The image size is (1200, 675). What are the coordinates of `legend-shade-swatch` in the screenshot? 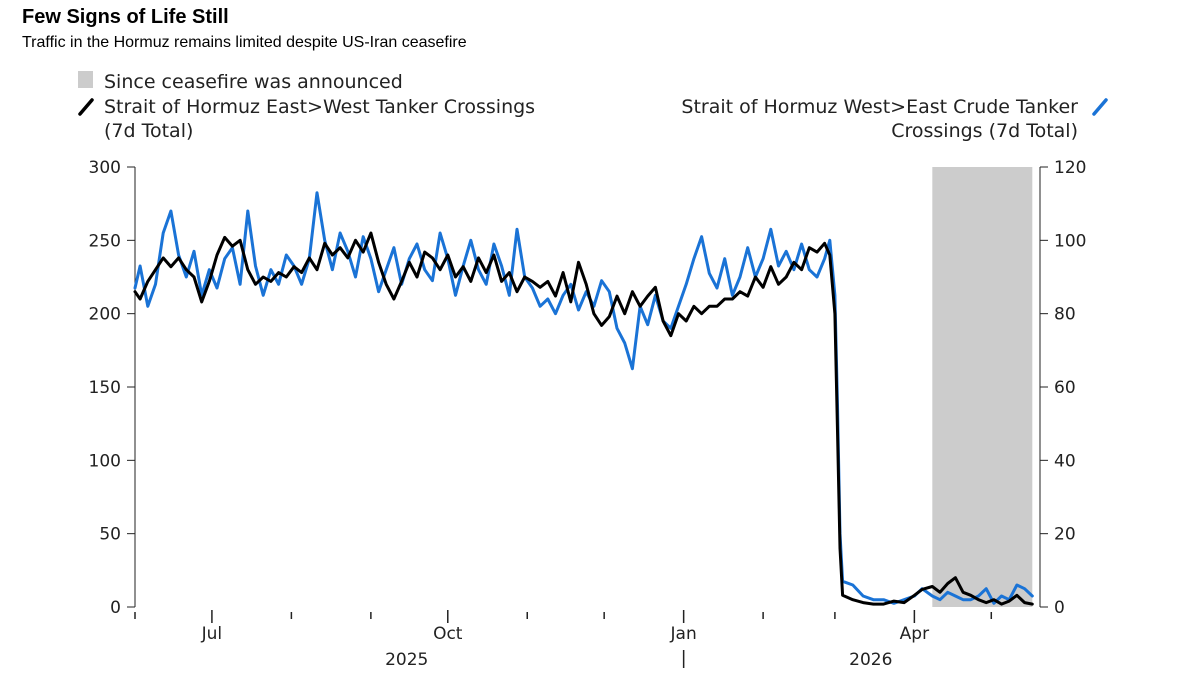 It's located at (85, 79).